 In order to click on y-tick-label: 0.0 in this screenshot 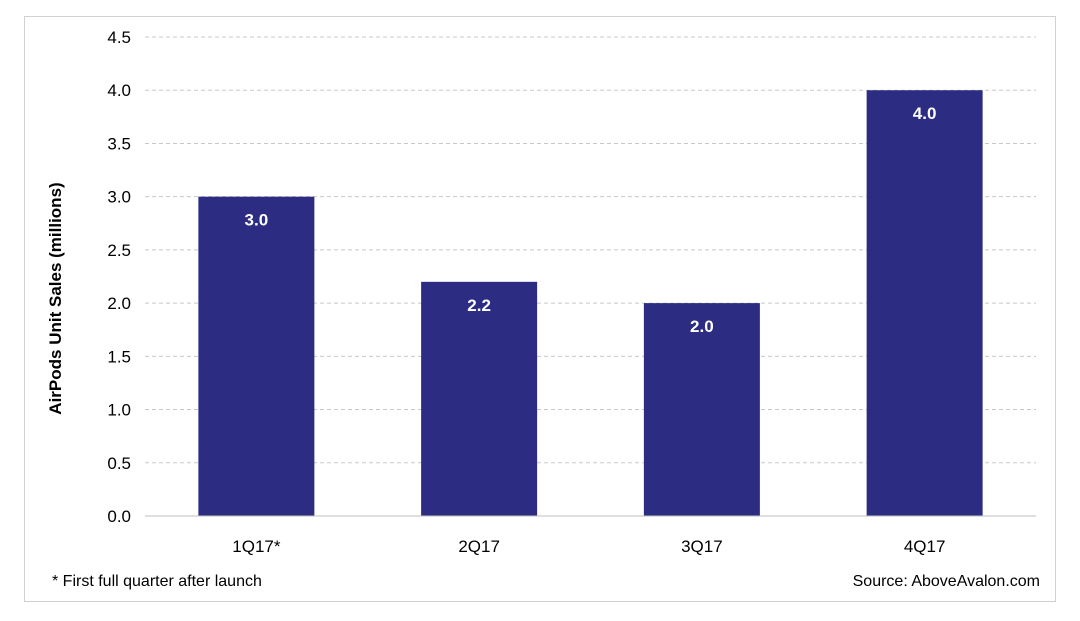, I will do `click(119, 516)`.